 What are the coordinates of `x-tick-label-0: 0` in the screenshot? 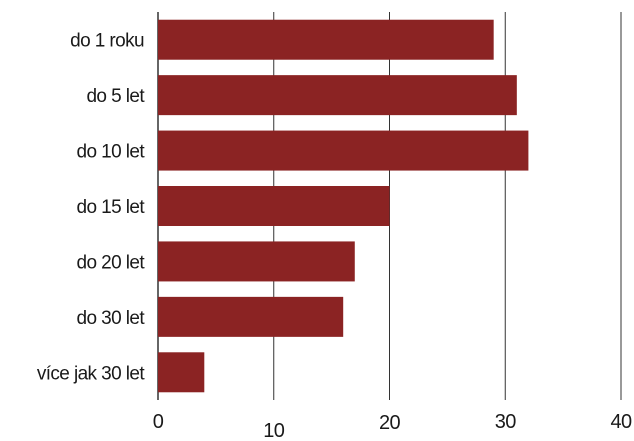 It's located at (158, 422).